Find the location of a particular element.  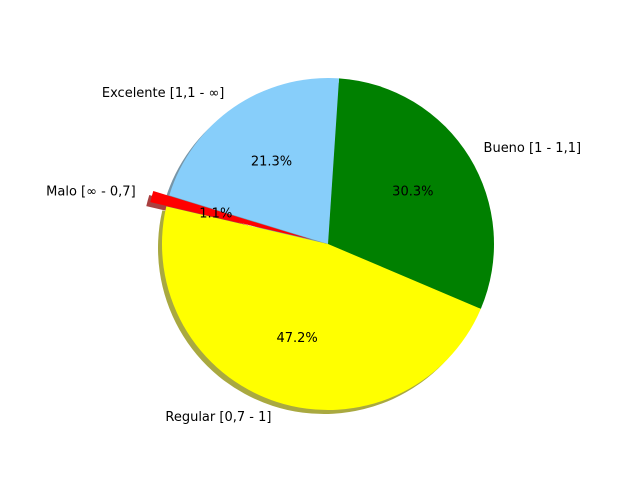

slice-percent-bueno: 30.3% is located at coordinates (412, 191).